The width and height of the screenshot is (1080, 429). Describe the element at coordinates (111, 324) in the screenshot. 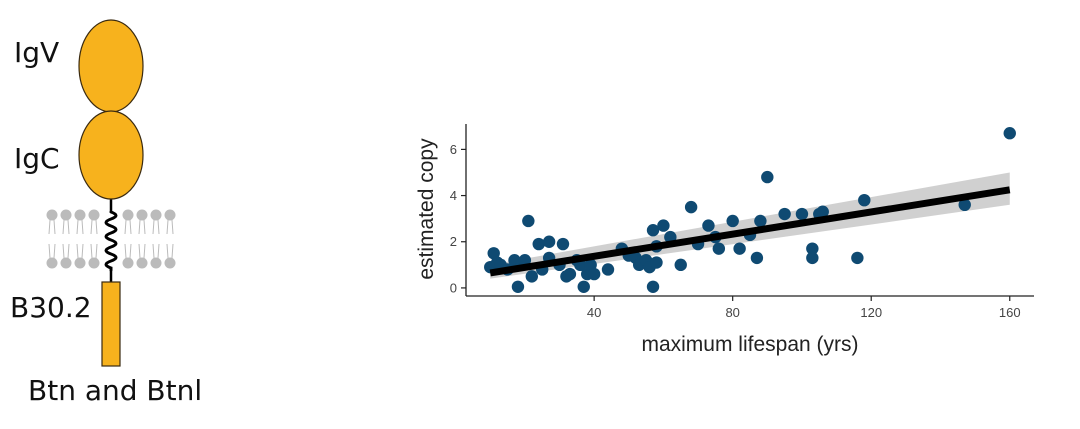

I see `b30-2-domain` at that location.